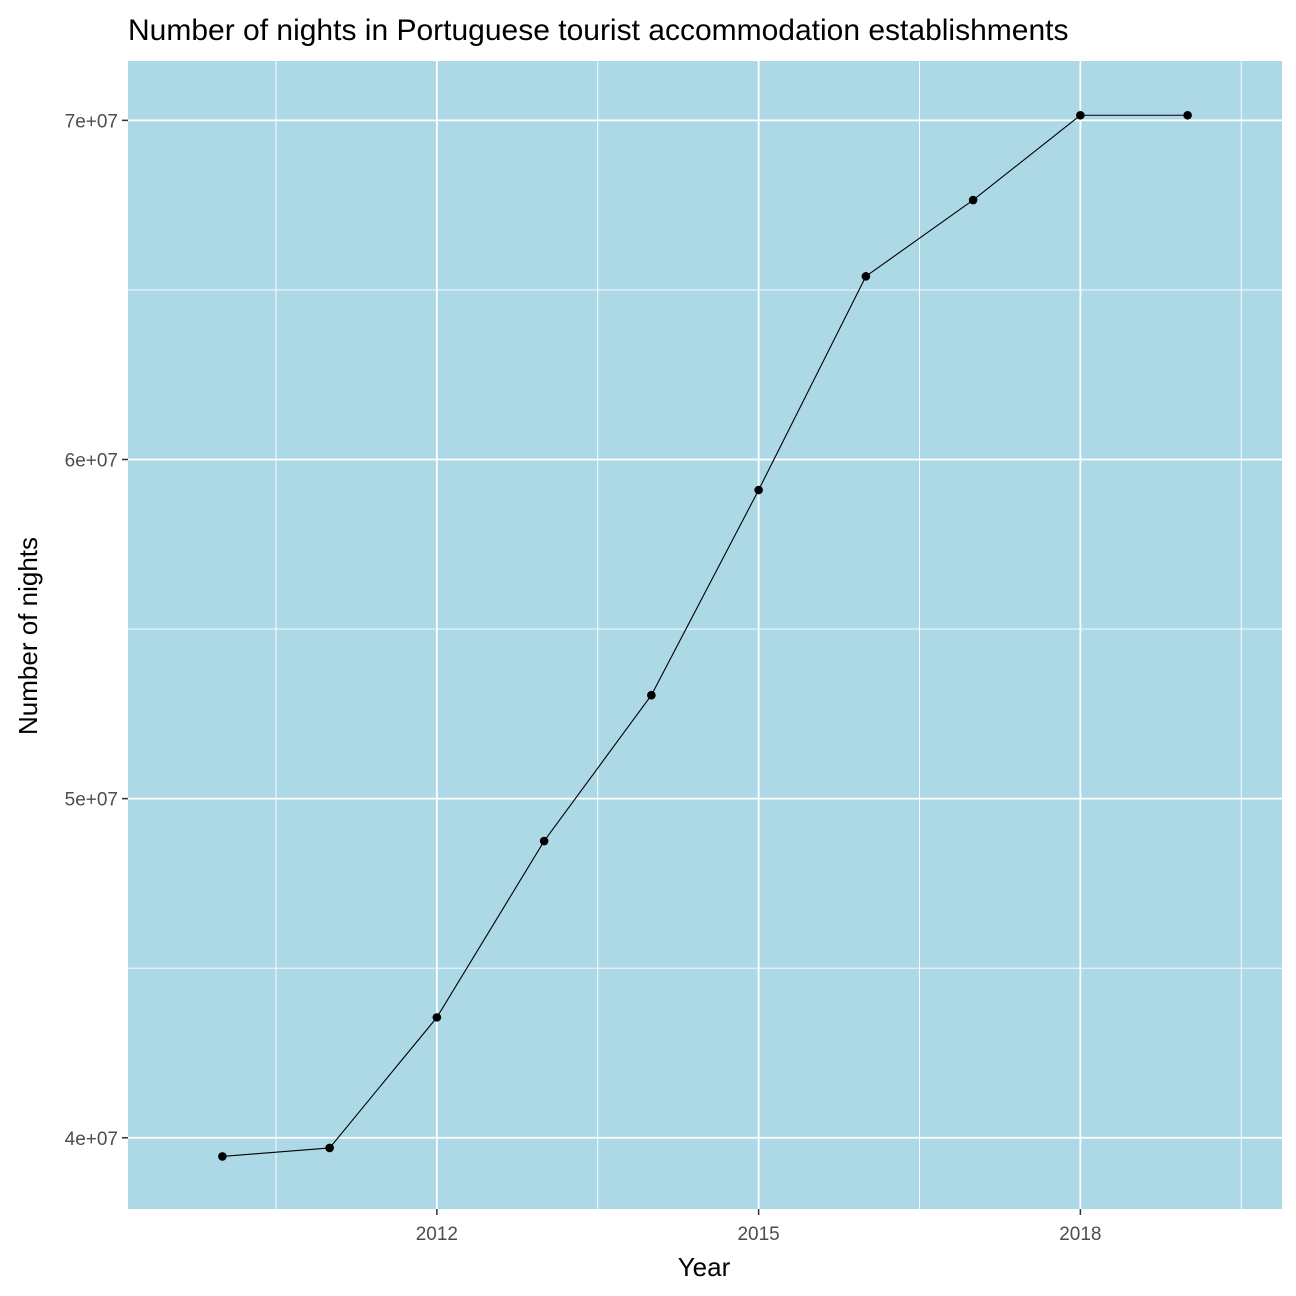 The width and height of the screenshot is (1296, 1296). Describe the element at coordinates (91, 1139) in the screenshot. I see `y-tick-label: 4e+07` at that location.